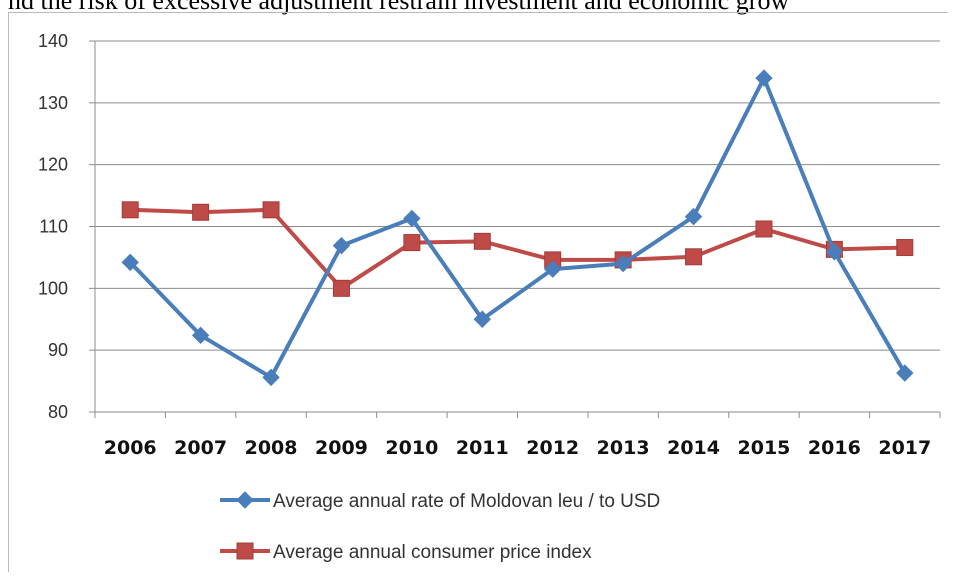  I want to click on x-tick-label: 2016, so click(834, 448).